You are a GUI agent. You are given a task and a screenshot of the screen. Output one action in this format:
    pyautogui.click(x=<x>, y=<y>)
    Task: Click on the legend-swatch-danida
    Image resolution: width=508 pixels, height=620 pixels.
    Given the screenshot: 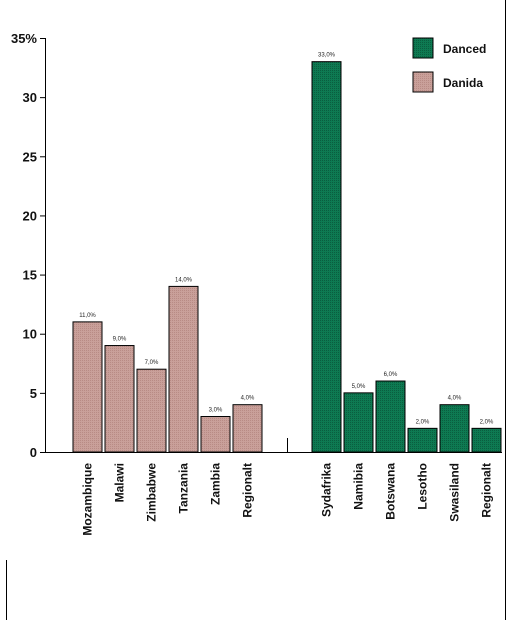 What is the action you would take?
    pyautogui.click(x=423, y=82)
    